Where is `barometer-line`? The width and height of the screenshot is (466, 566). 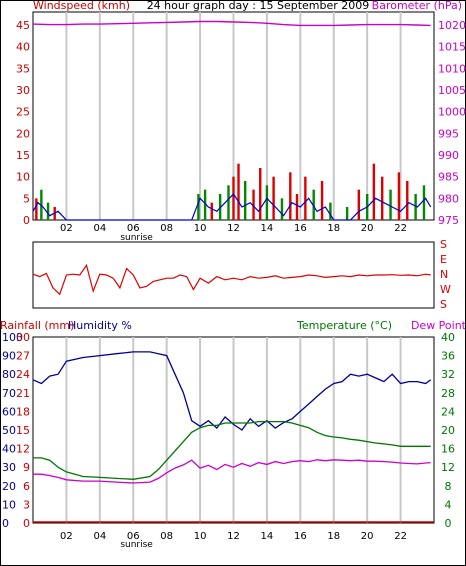
barometer-line is located at coordinates (231, 23).